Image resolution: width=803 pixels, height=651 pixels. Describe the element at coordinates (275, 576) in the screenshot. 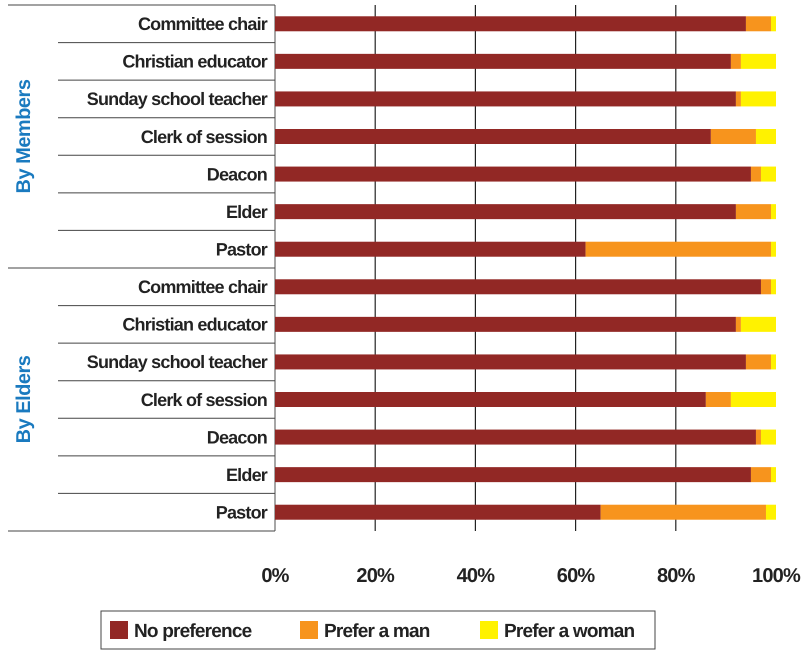

I see `x-tick-label: 0%` at that location.